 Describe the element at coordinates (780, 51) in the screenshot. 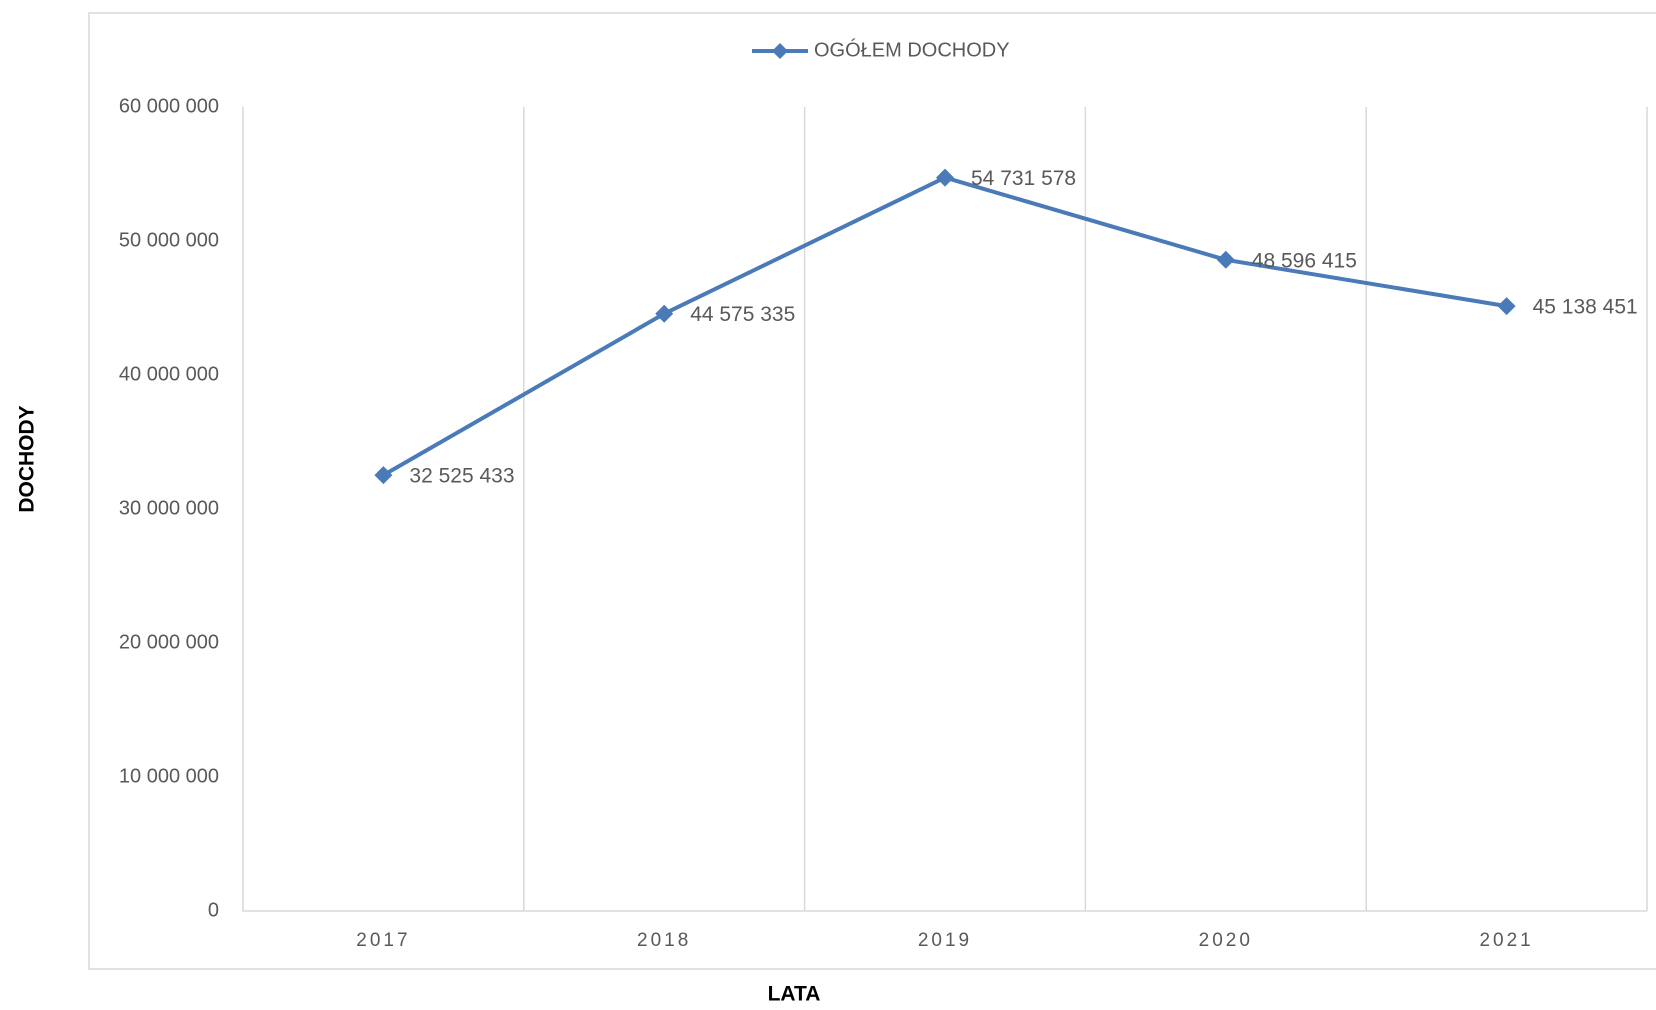

I see `legend-marker` at that location.